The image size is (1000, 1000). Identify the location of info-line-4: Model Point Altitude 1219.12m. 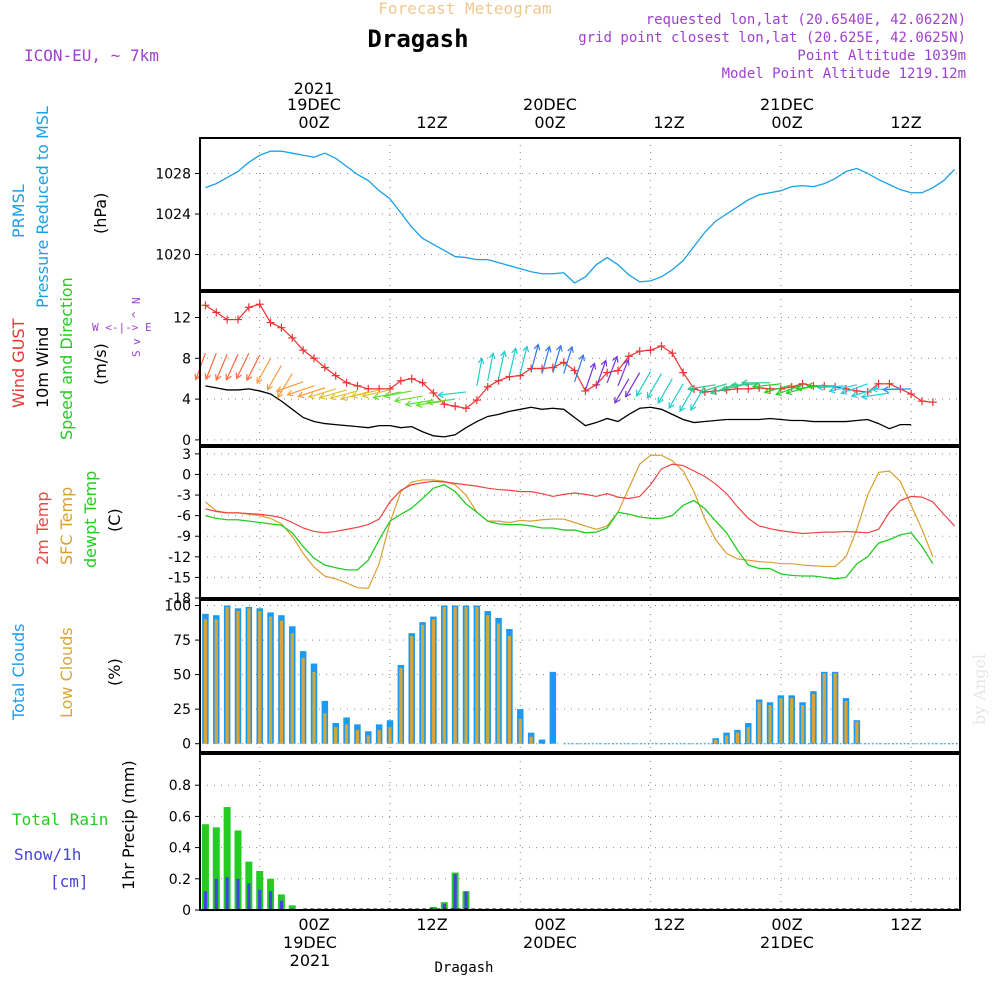
(844, 74).